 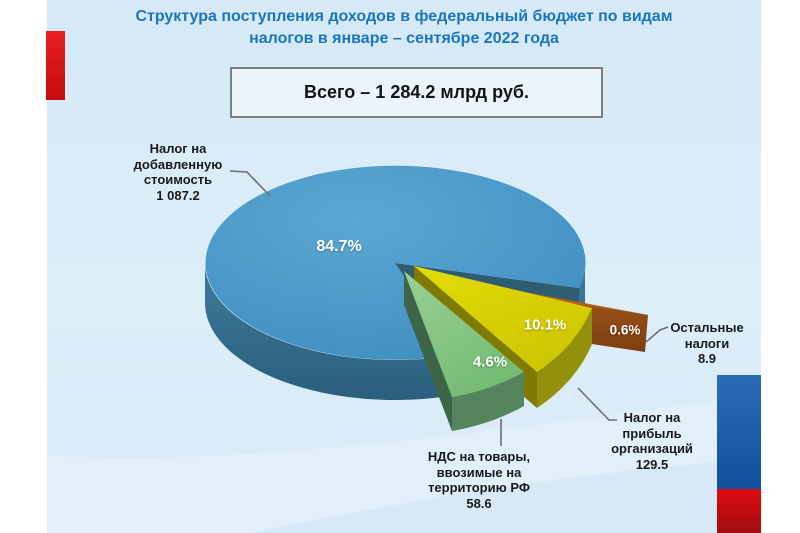 What do you see at coordinates (250, 183) in the screenshot?
I see `leader-vat` at bounding box center [250, 183].